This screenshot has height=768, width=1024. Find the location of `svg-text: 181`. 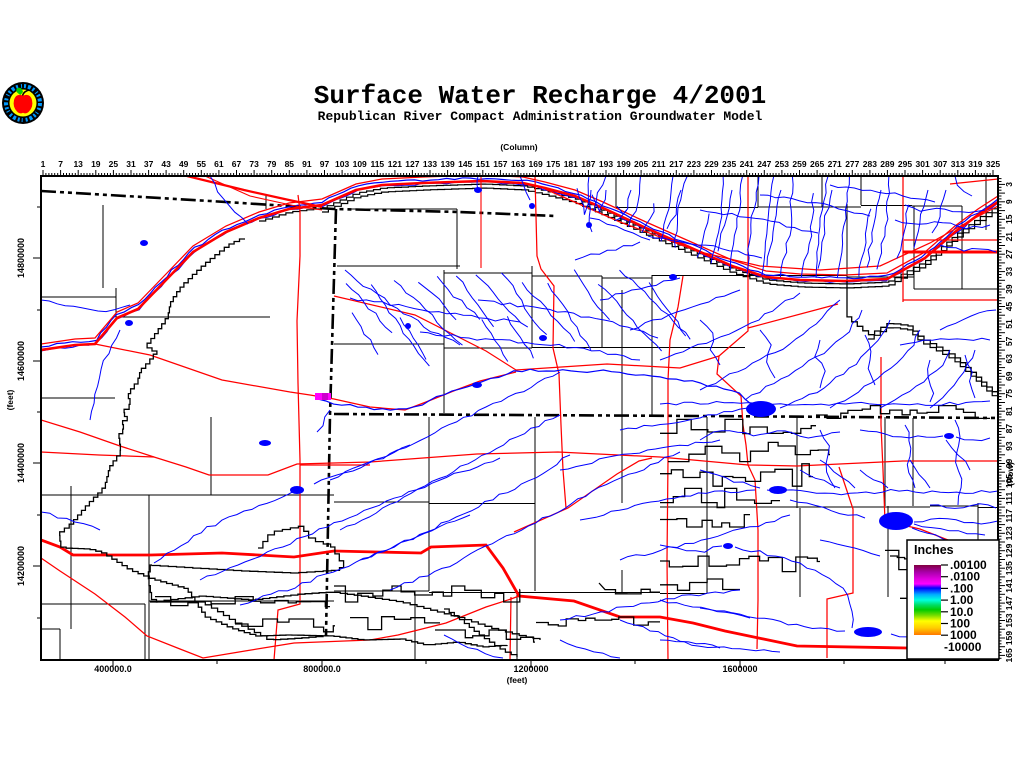

svg-text: 181 is located at coordinates (571, 164).